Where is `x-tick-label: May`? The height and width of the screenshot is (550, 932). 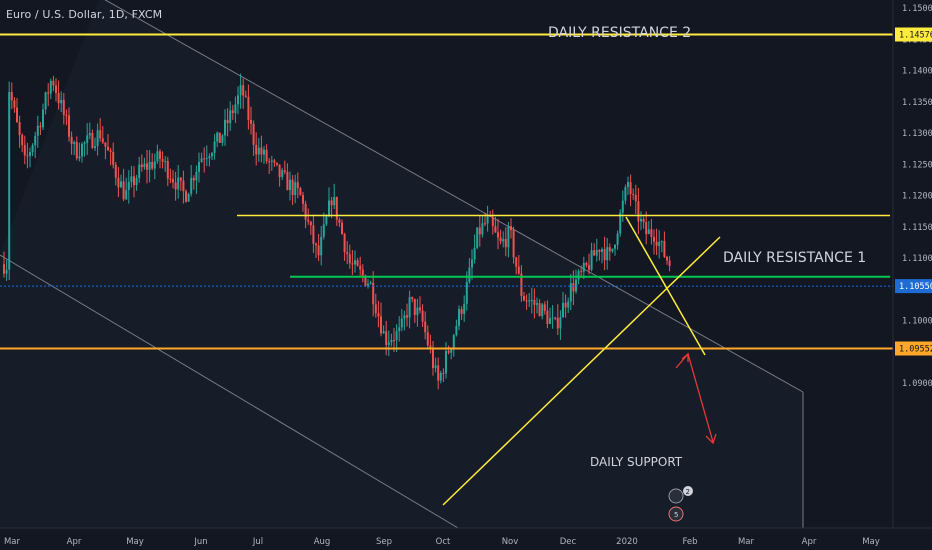 x-tick-label: May is located at coordinates (135, 542).